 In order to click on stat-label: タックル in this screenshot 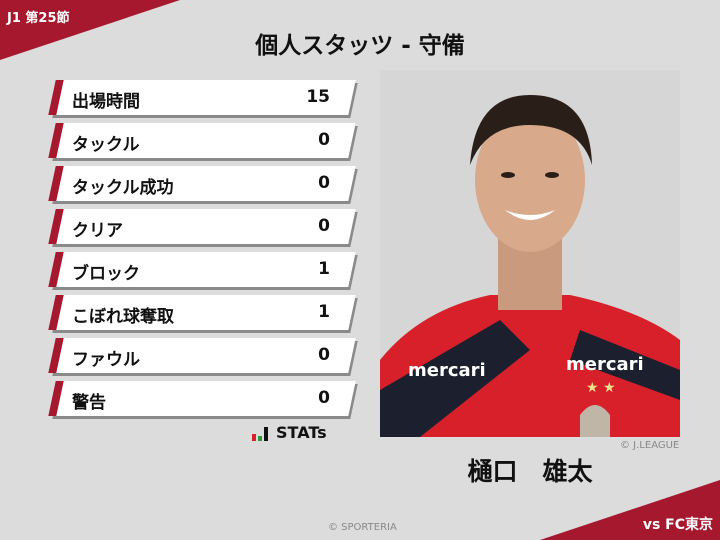, I will do `click(106, 145)`.